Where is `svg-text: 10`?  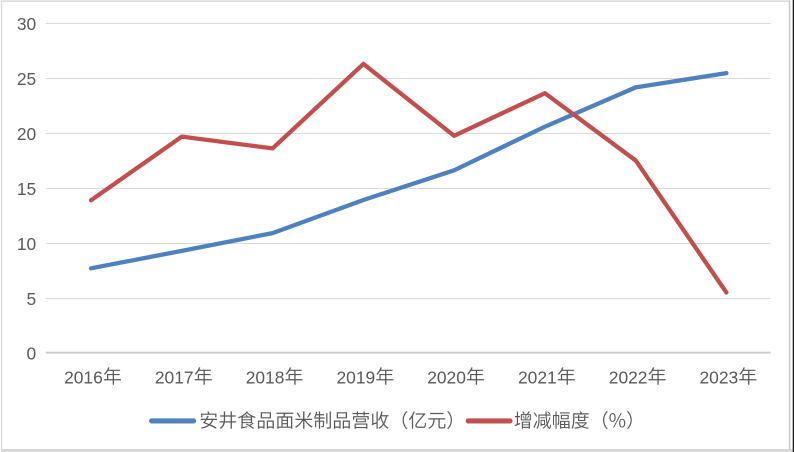 svg-text: 10 is located at coordinates (26, 244).